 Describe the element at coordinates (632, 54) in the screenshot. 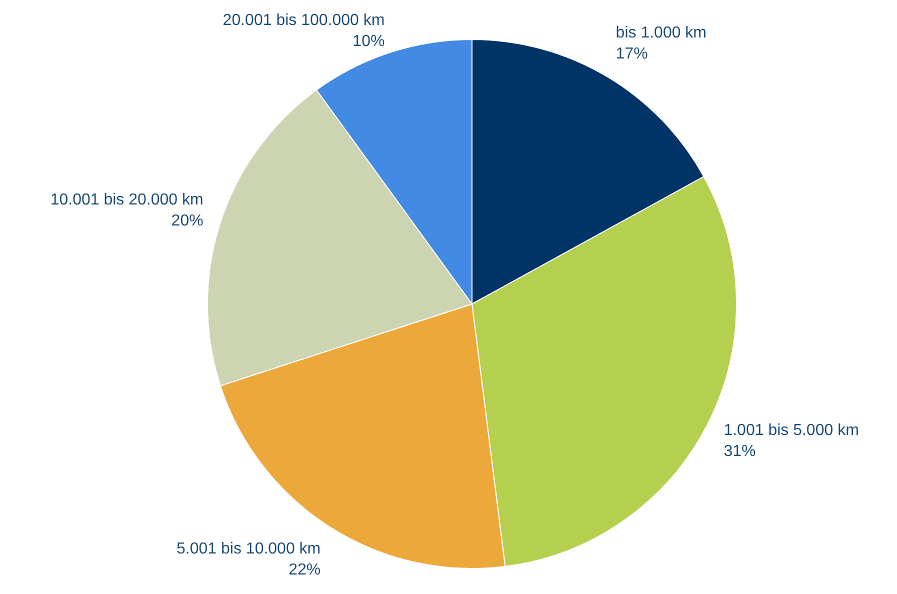

I see `data-label: 17%` at that location.